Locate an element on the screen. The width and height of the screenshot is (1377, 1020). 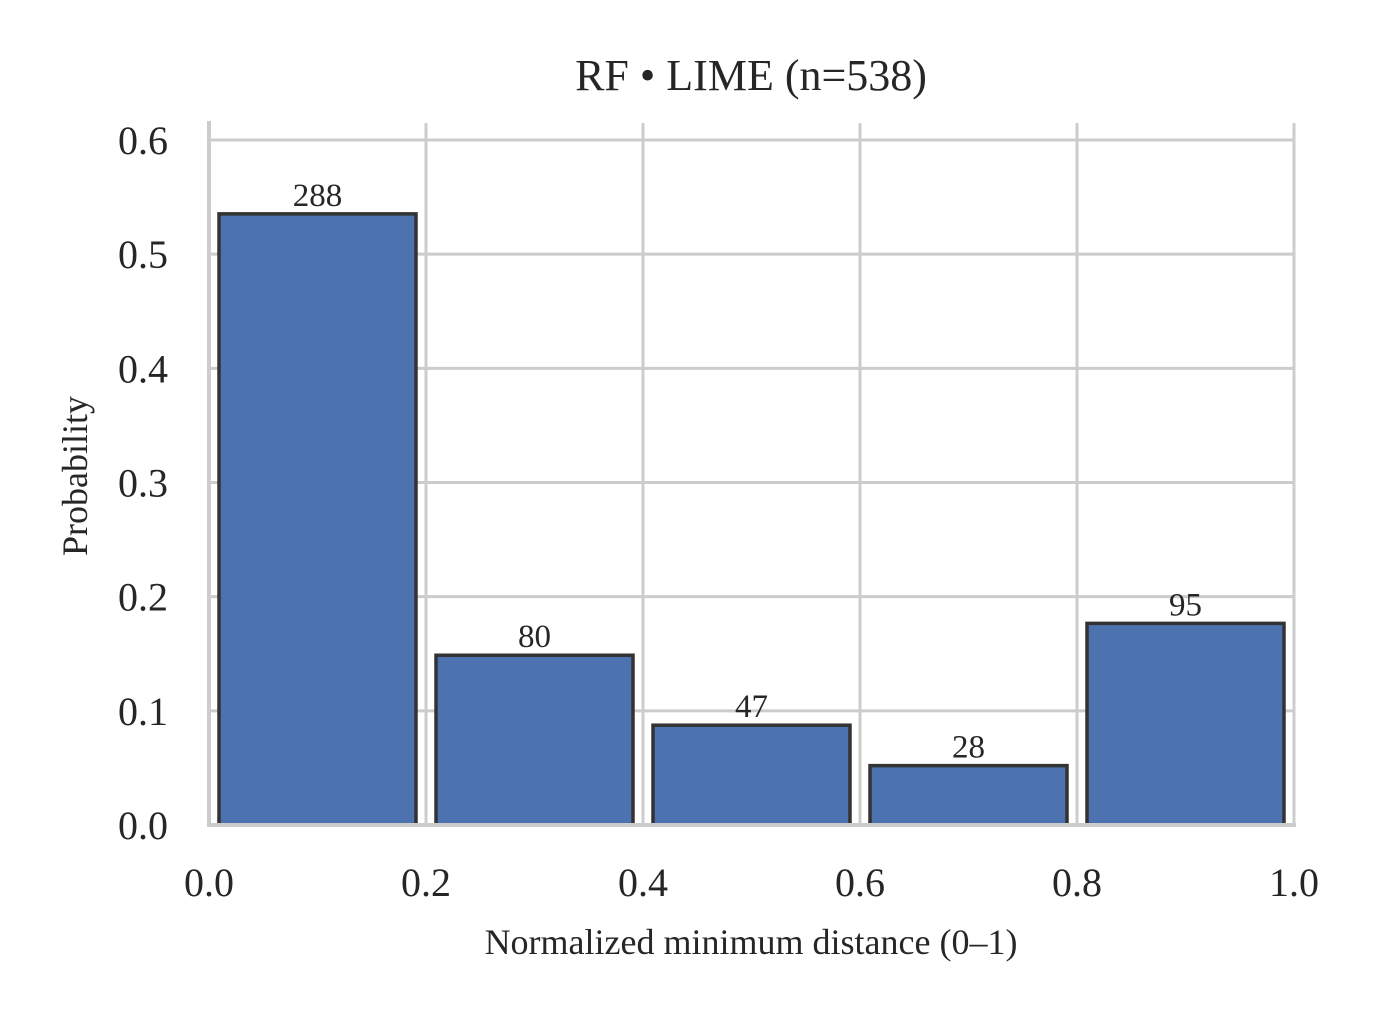
y-tick-label: 0.0 is located at coordinates (143, 825).